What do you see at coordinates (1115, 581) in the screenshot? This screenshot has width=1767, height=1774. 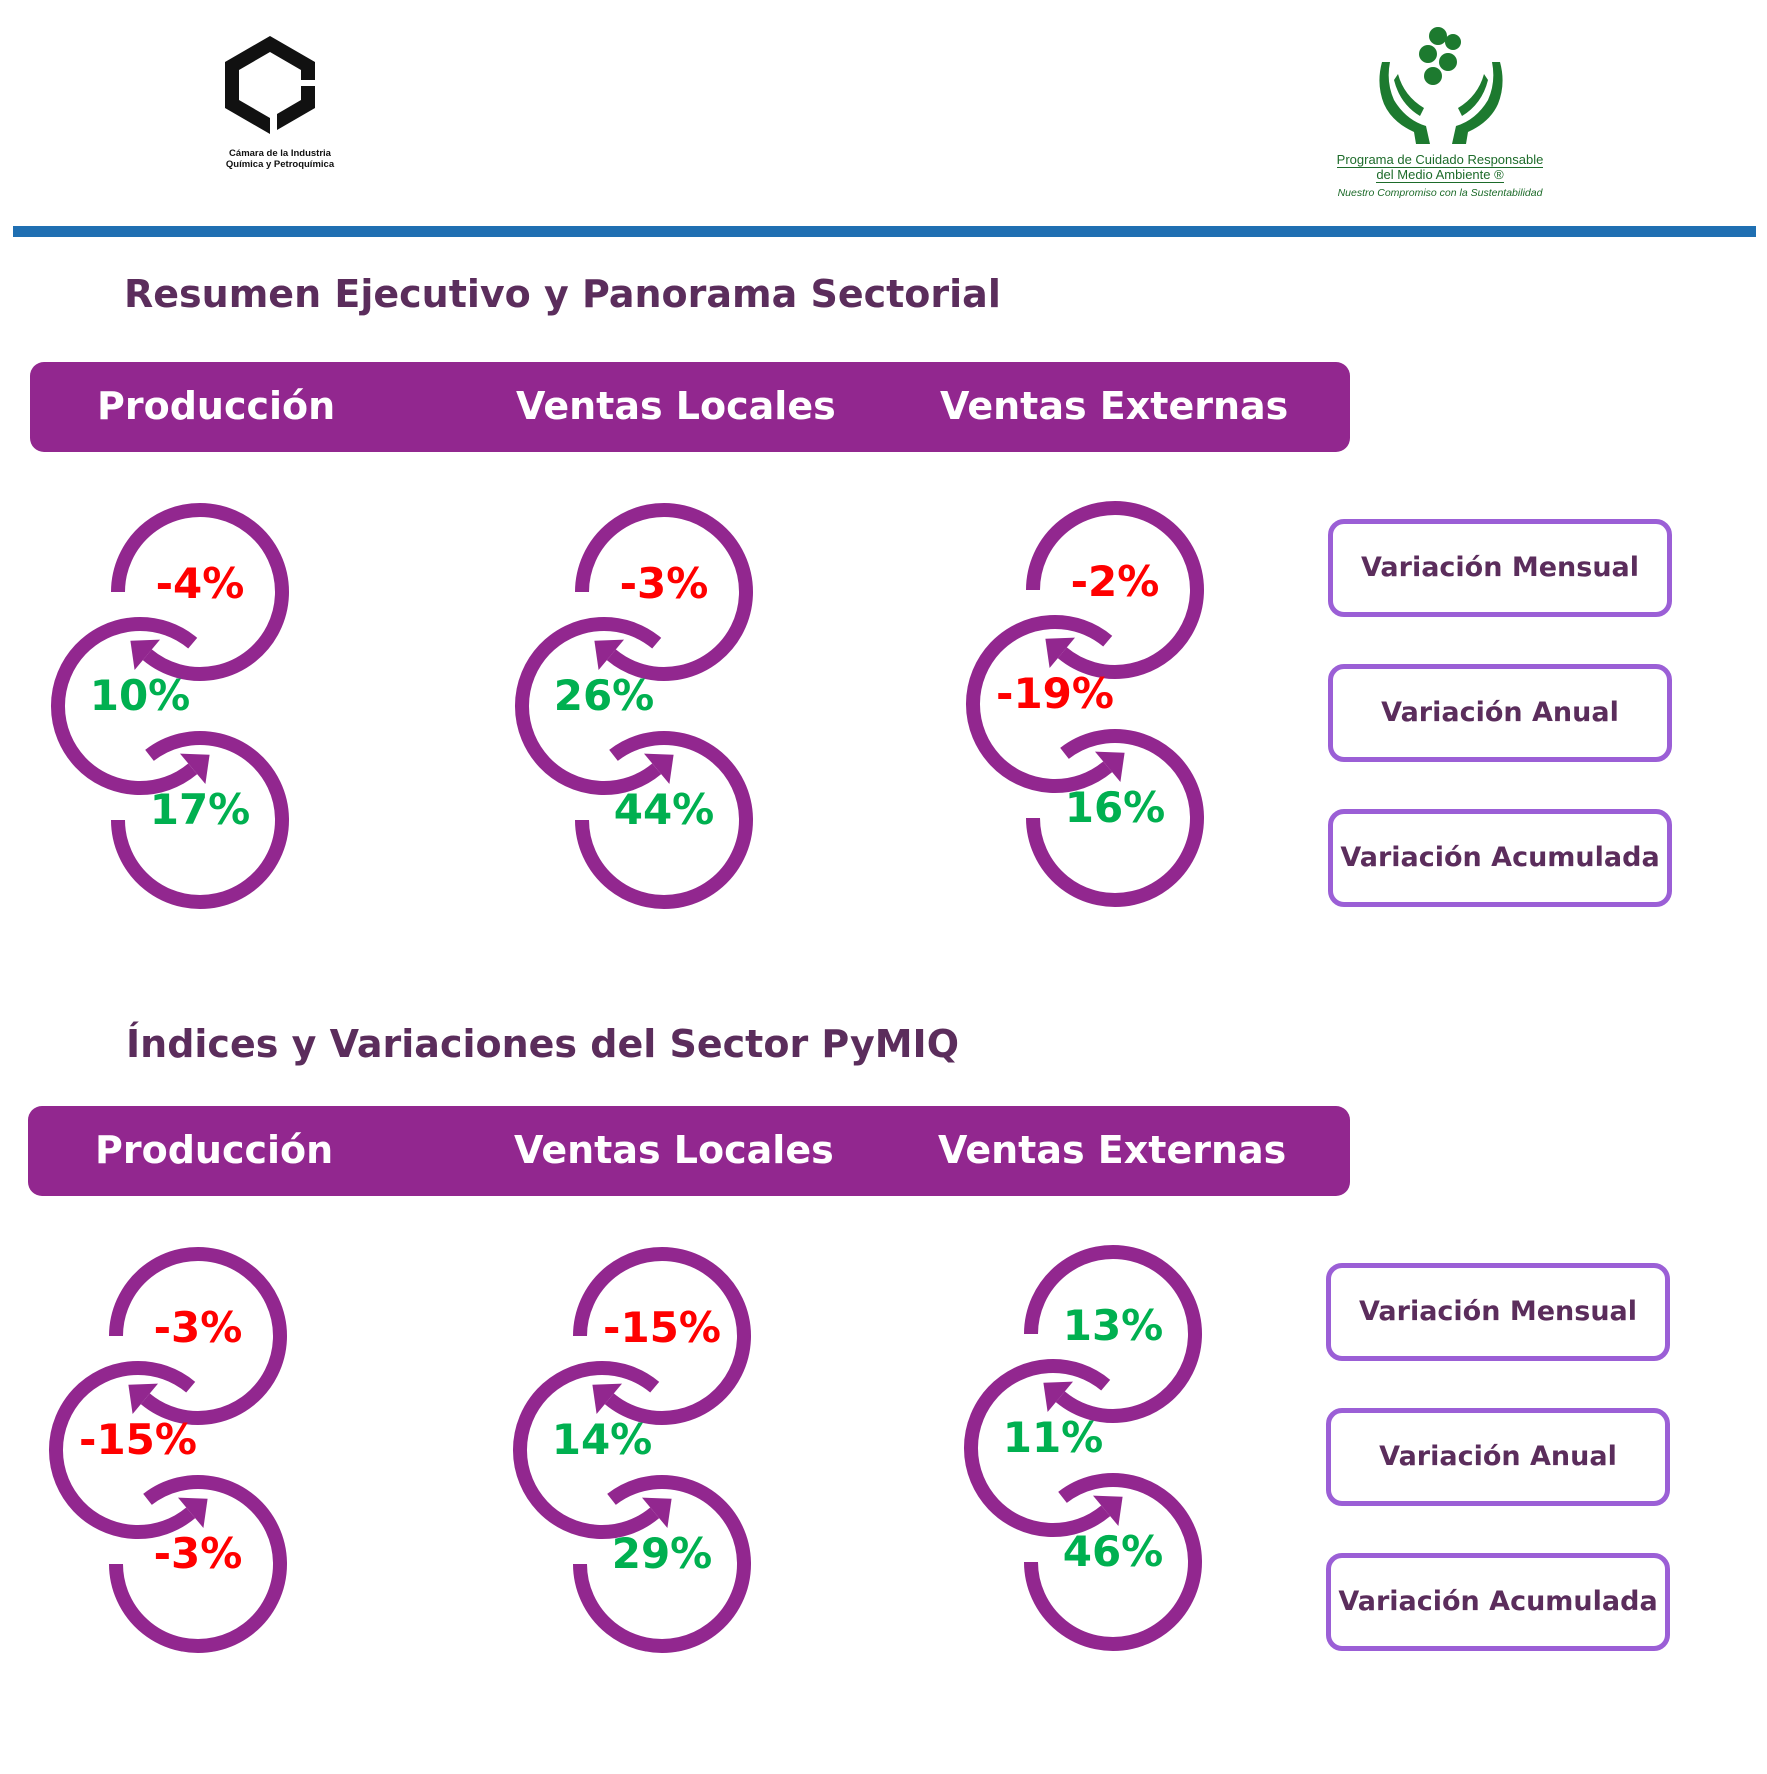 I see `variacion-mensual-value: -2%` at bounding box center [1115, 581].